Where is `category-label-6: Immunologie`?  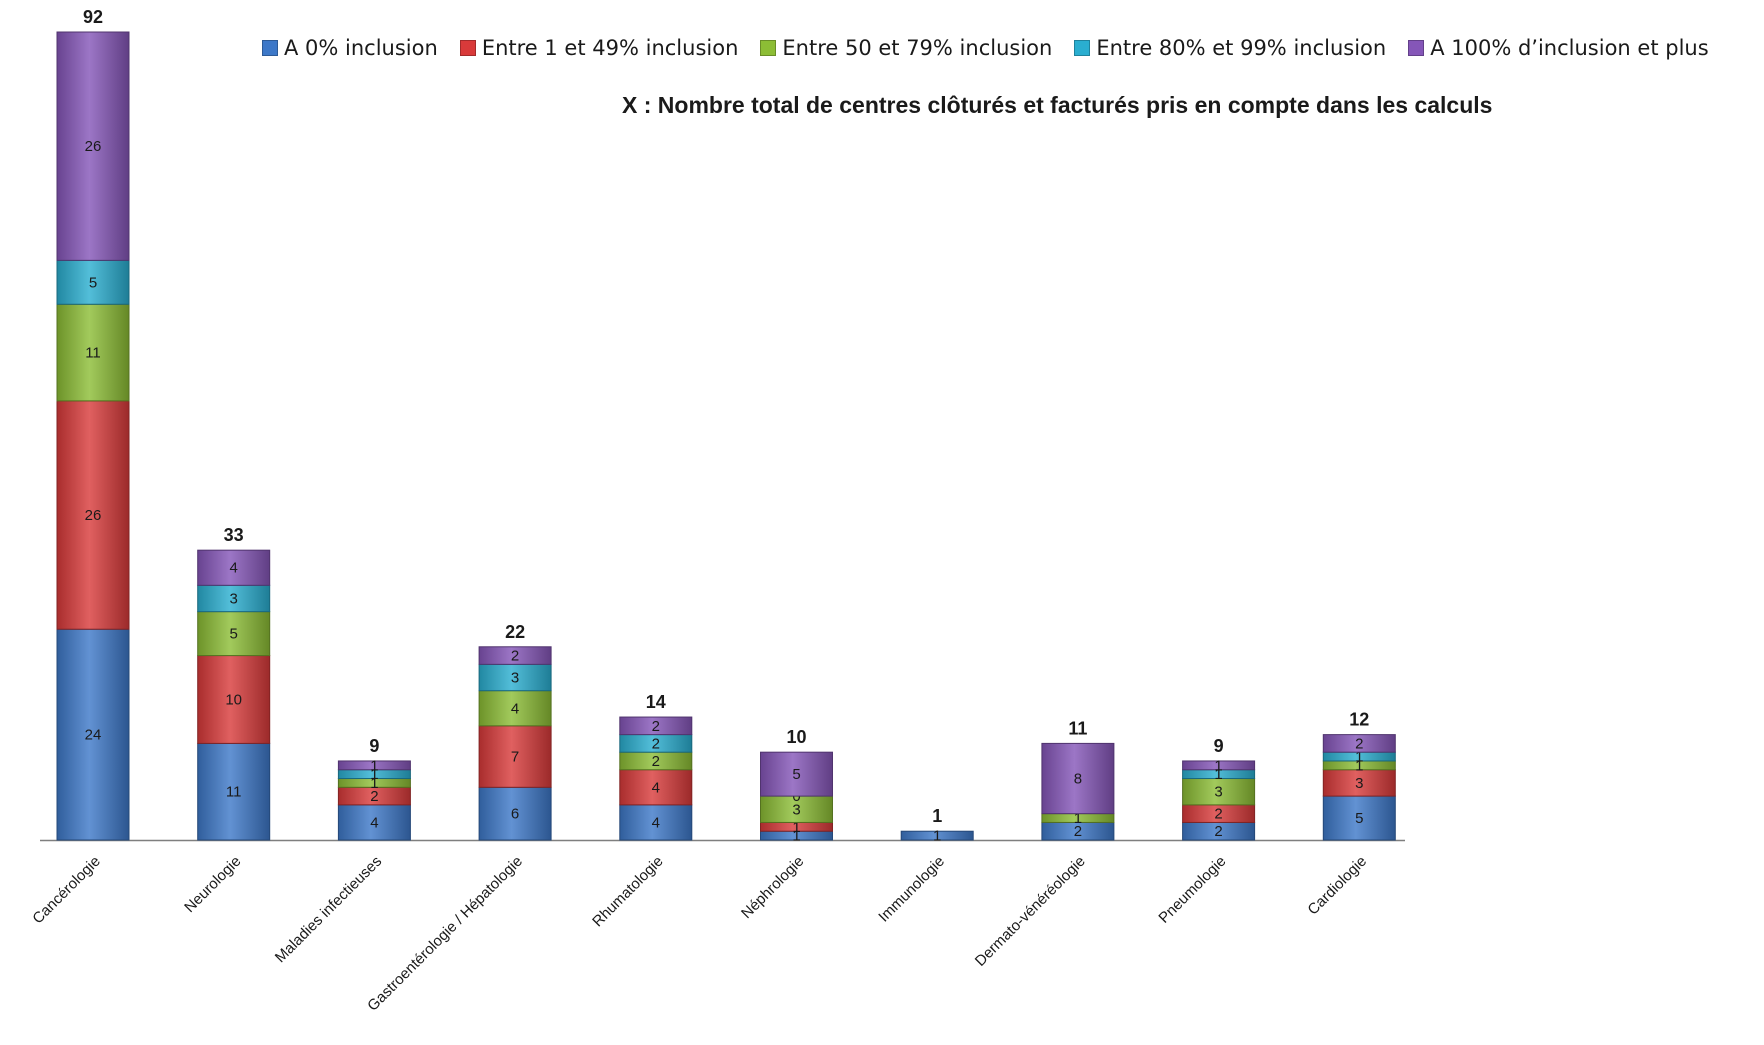 category-label-6: Immunologie is located at coordinates (911, 889).